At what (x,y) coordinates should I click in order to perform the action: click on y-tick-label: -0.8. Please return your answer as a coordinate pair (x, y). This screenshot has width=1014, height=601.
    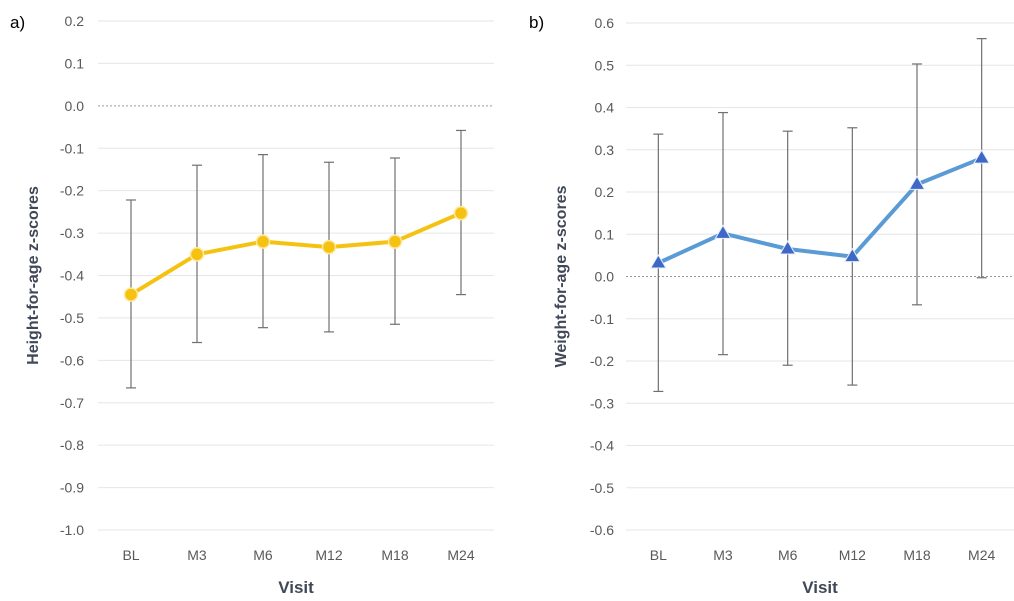
    Looking at the image, I should click on (72, 445).